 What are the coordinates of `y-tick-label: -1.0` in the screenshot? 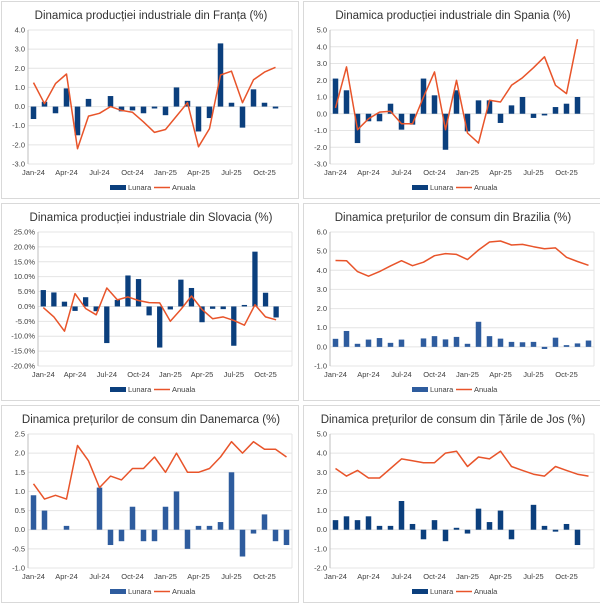 It's located at (320, 130).